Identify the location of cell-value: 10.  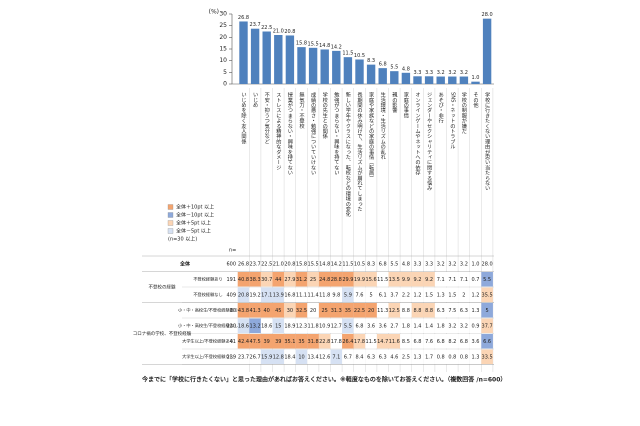
(301, 357).